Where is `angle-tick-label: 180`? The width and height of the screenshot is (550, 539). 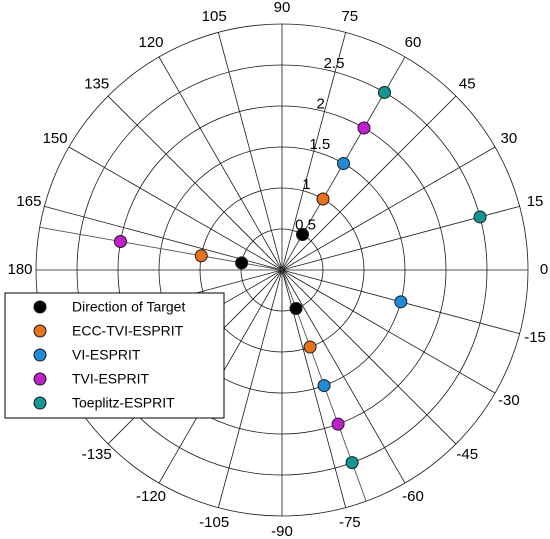 angle-tick-label: 180 is located at coordinates (19, 269).